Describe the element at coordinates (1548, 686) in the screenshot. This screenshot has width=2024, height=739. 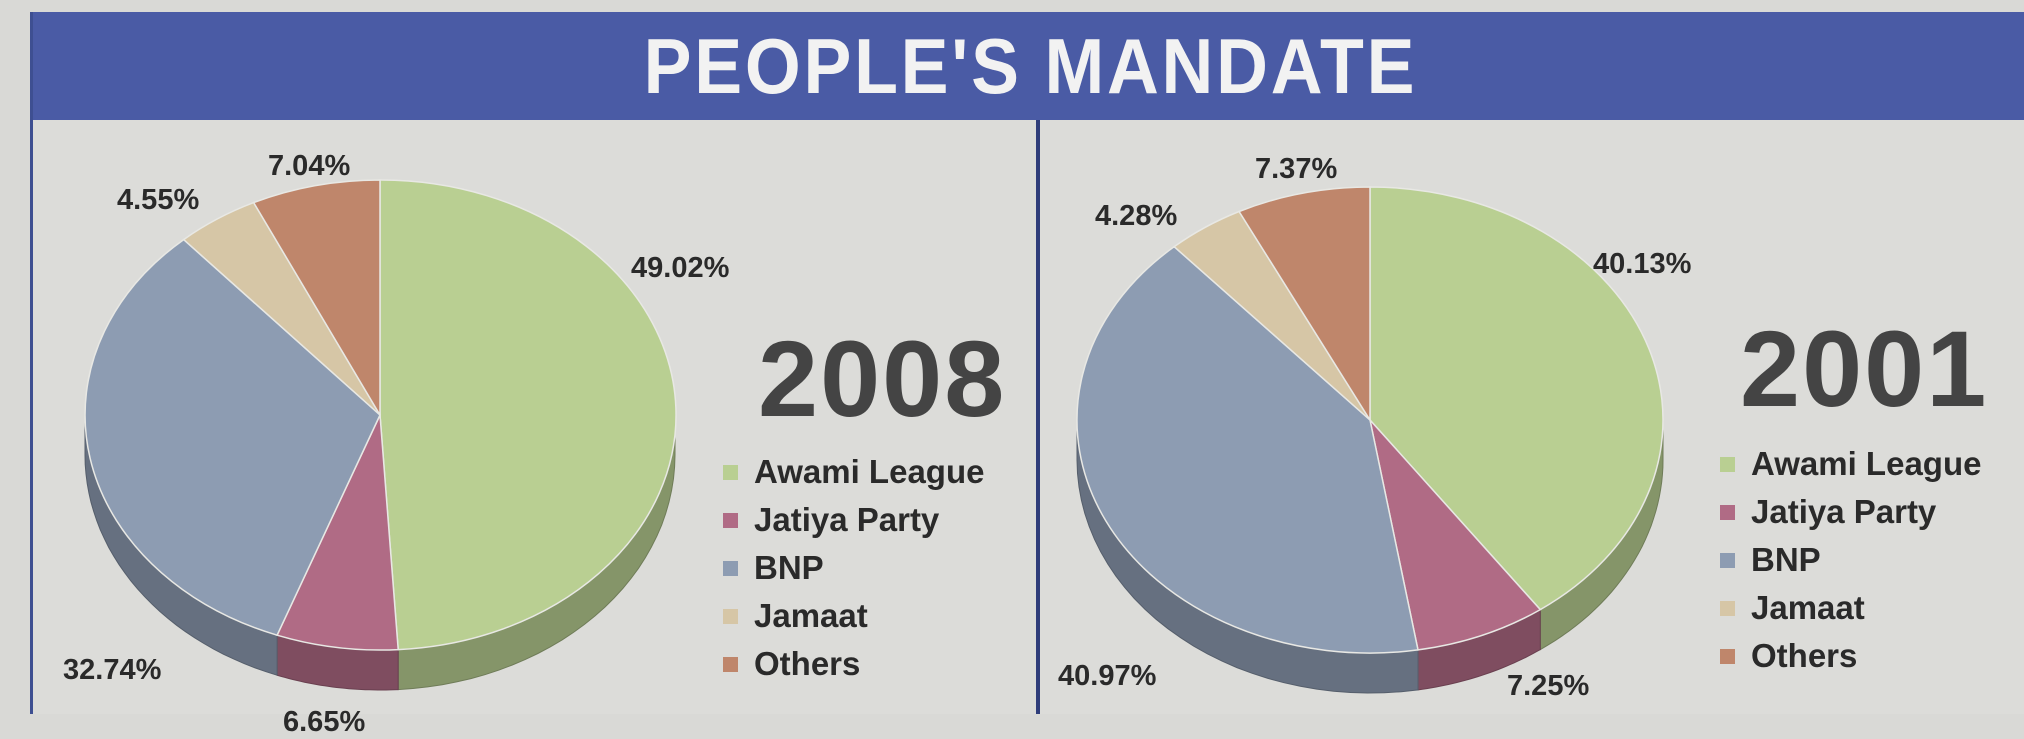
I see `slice-label: 7.25%` at that location.